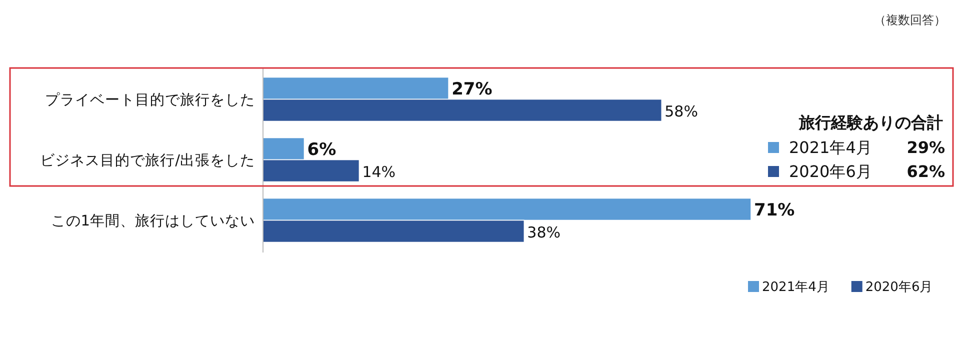 The height and width of the screenshot is (350, 960). Describe the element at coordinates (925, 147) in the screenshot. I see `text: 29%` at that location.